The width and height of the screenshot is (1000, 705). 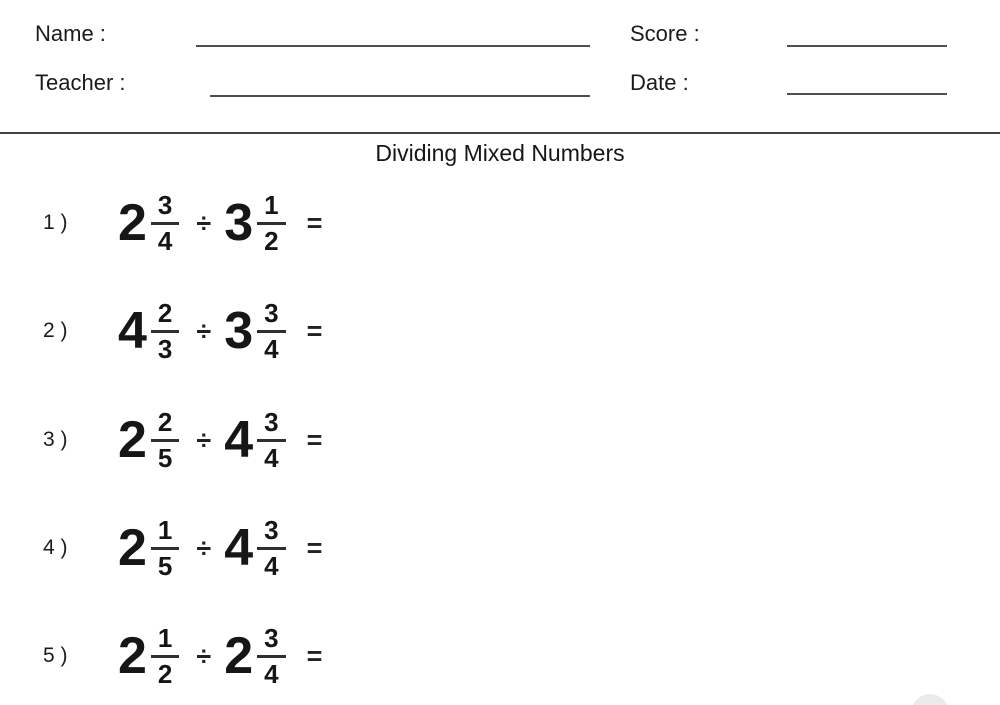 I want to click on problem-number: 4 ), so click(x=55, y=547).